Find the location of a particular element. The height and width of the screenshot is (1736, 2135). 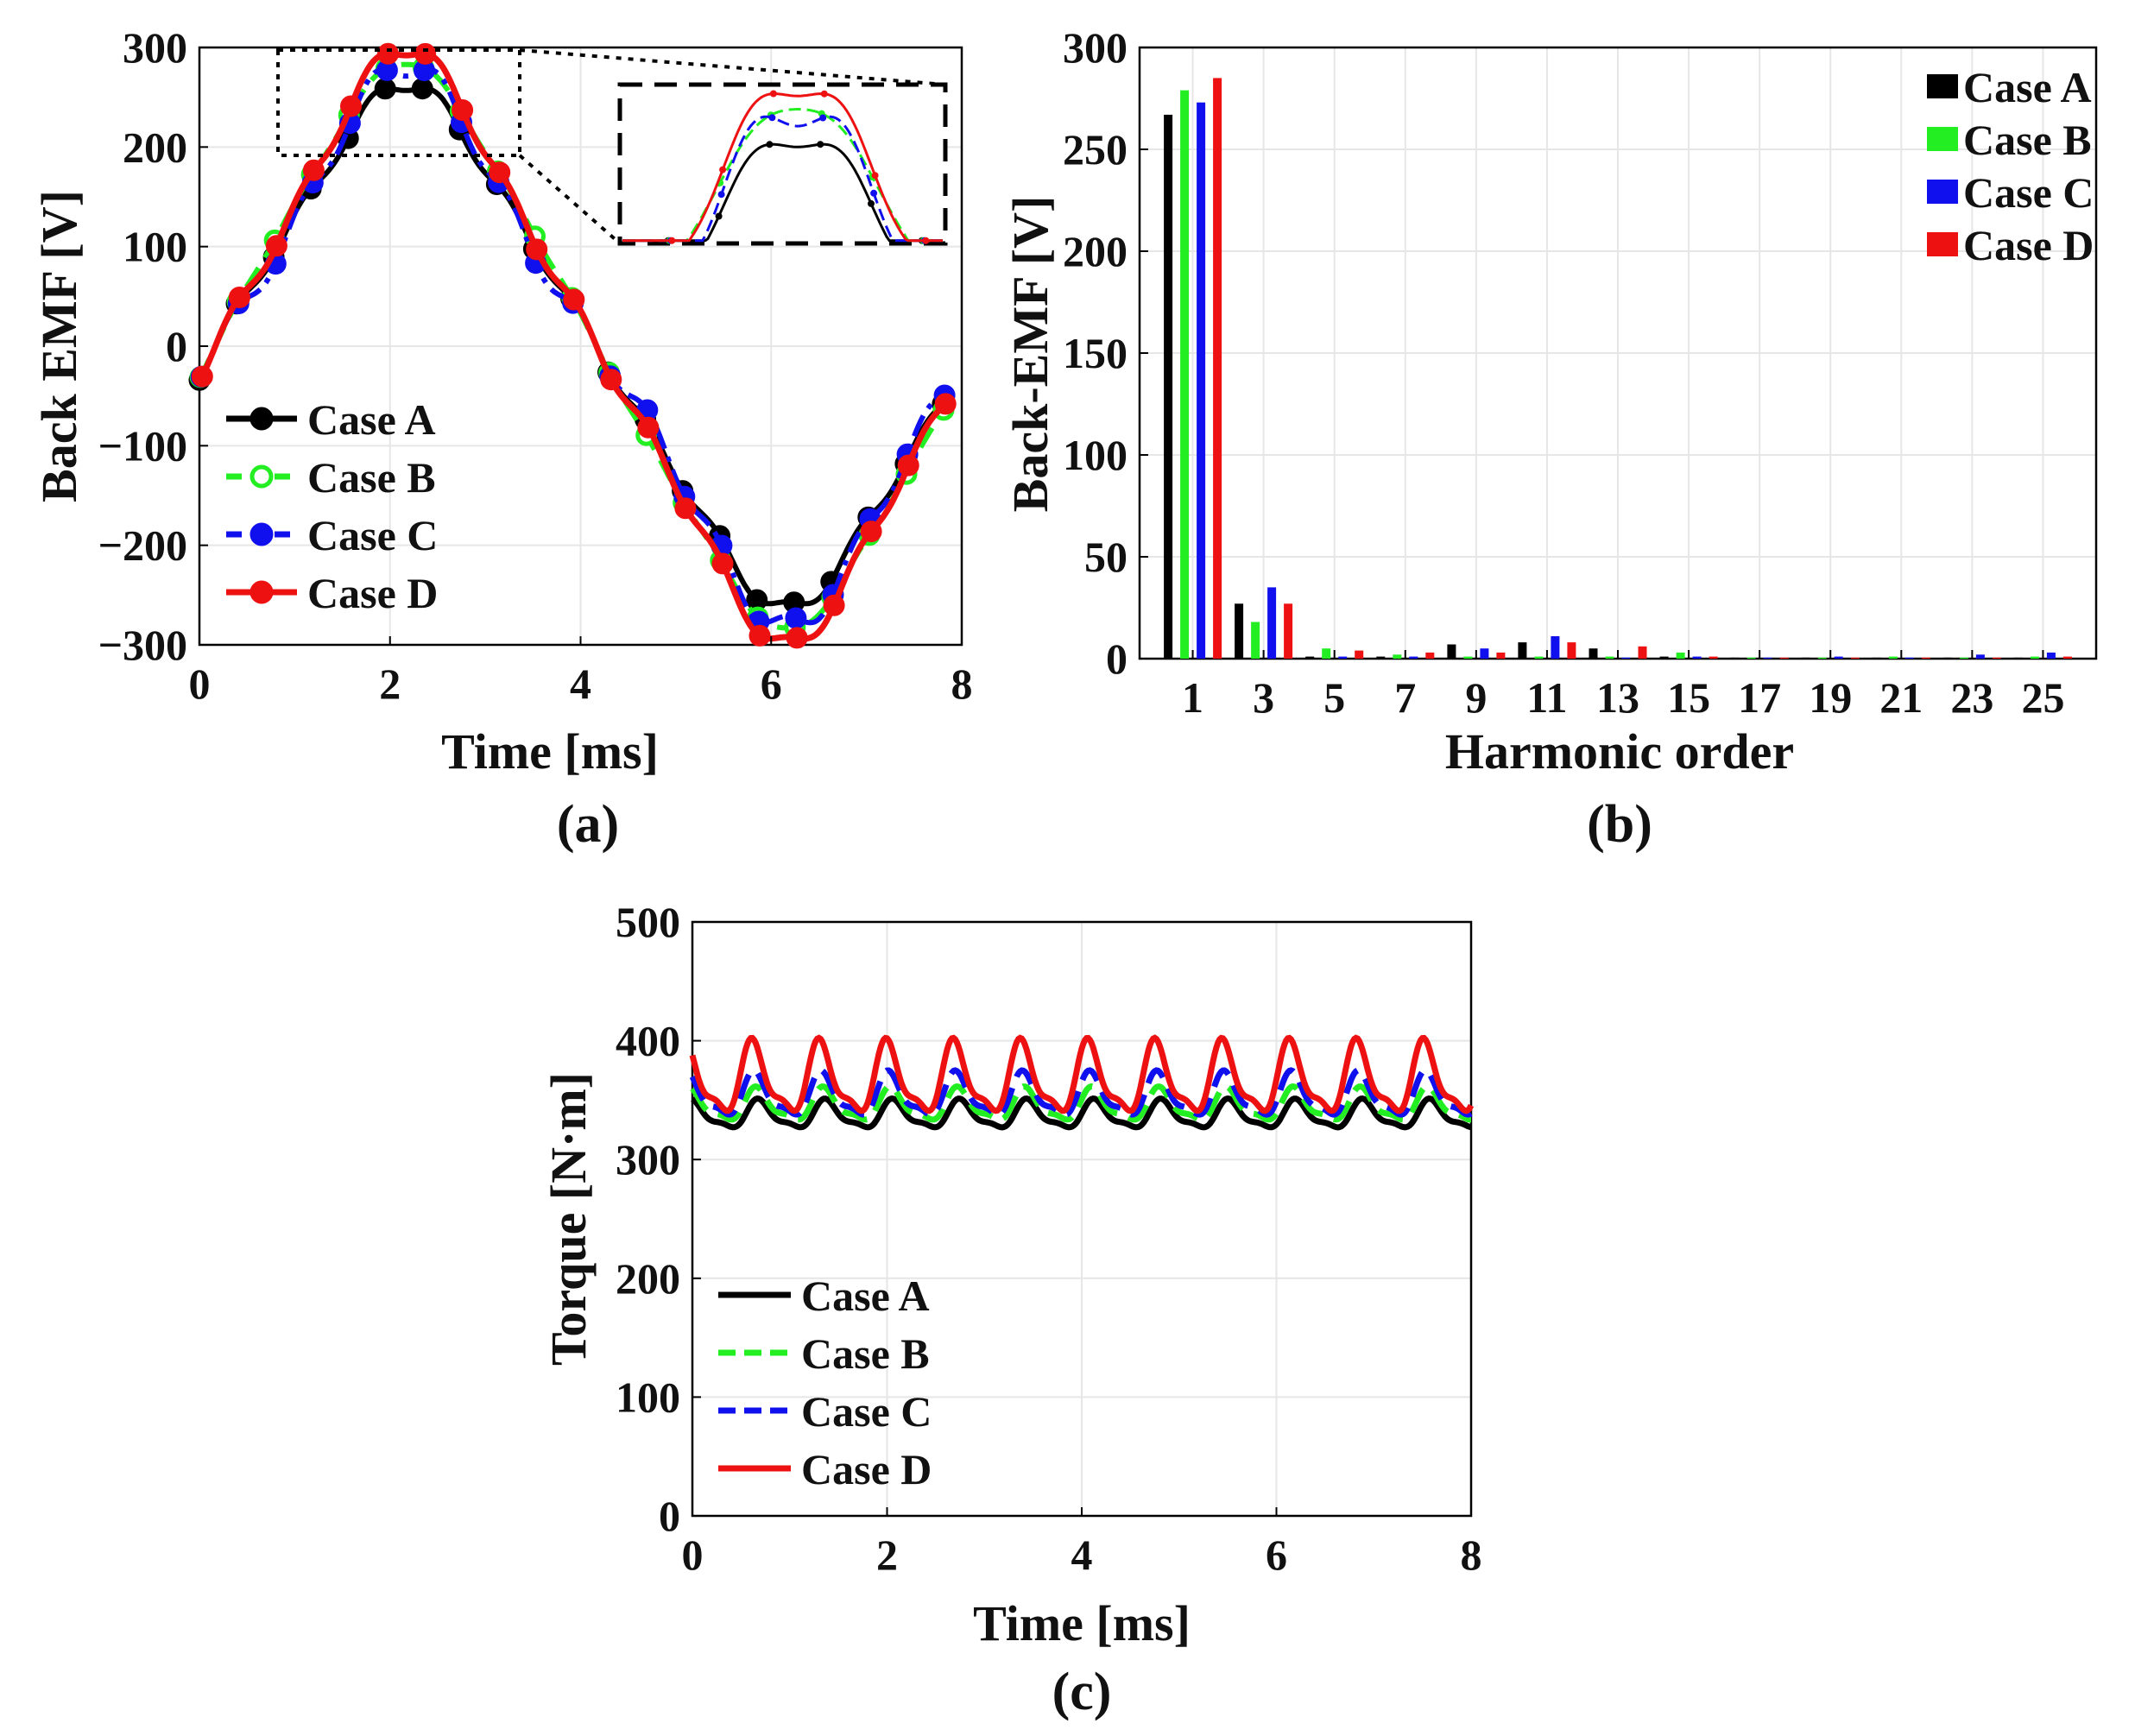

chart-a-legend-label-2: Case C is located at coordinates (372, 535).